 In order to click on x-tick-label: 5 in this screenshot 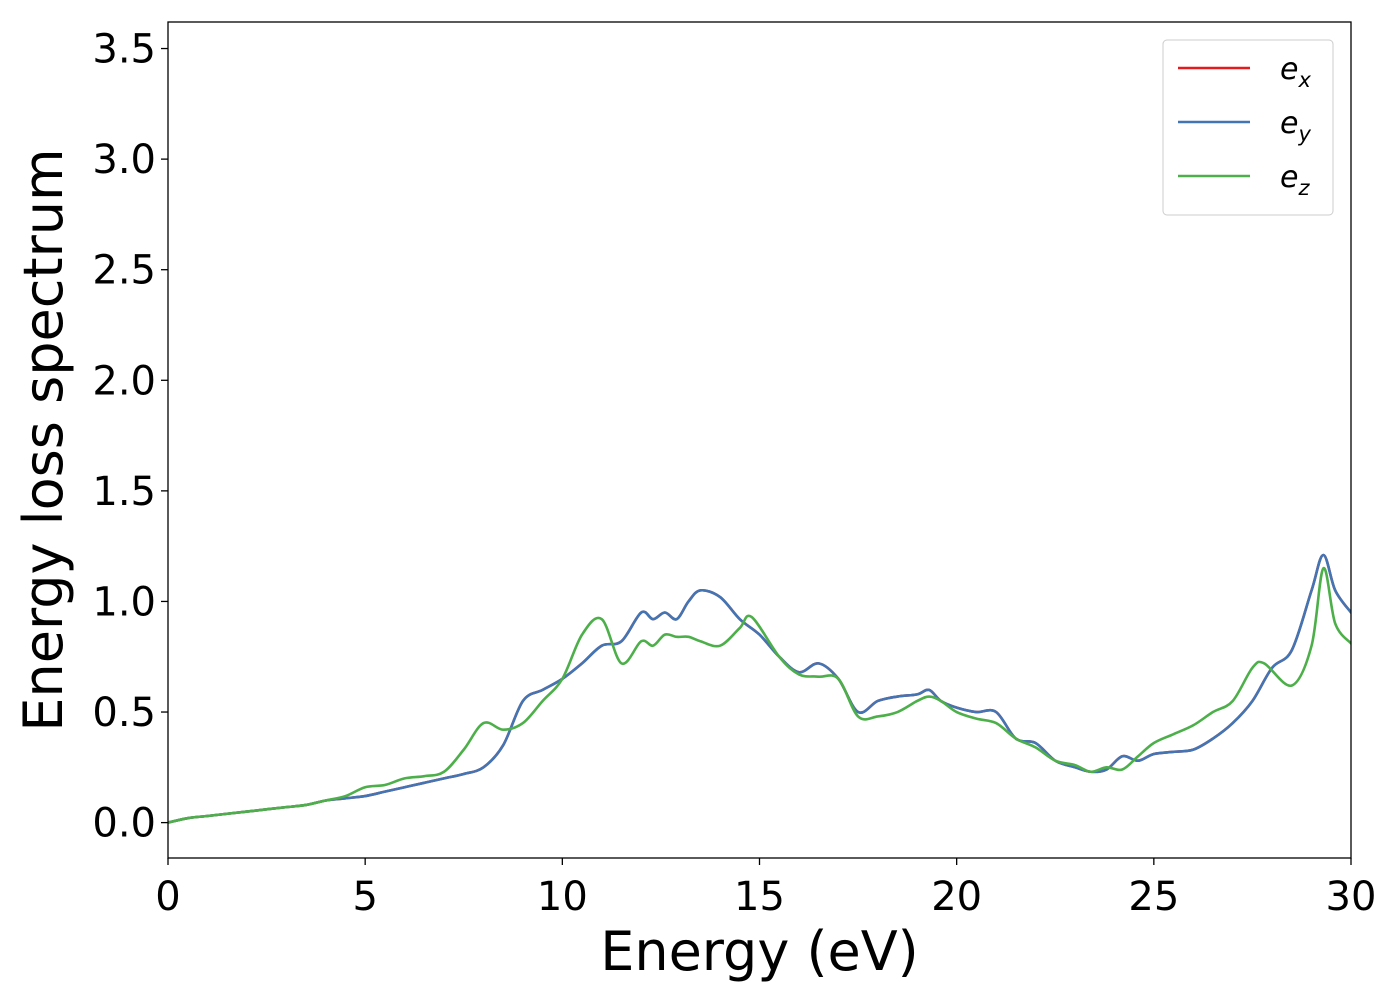, I will do `click(364, 897)`.